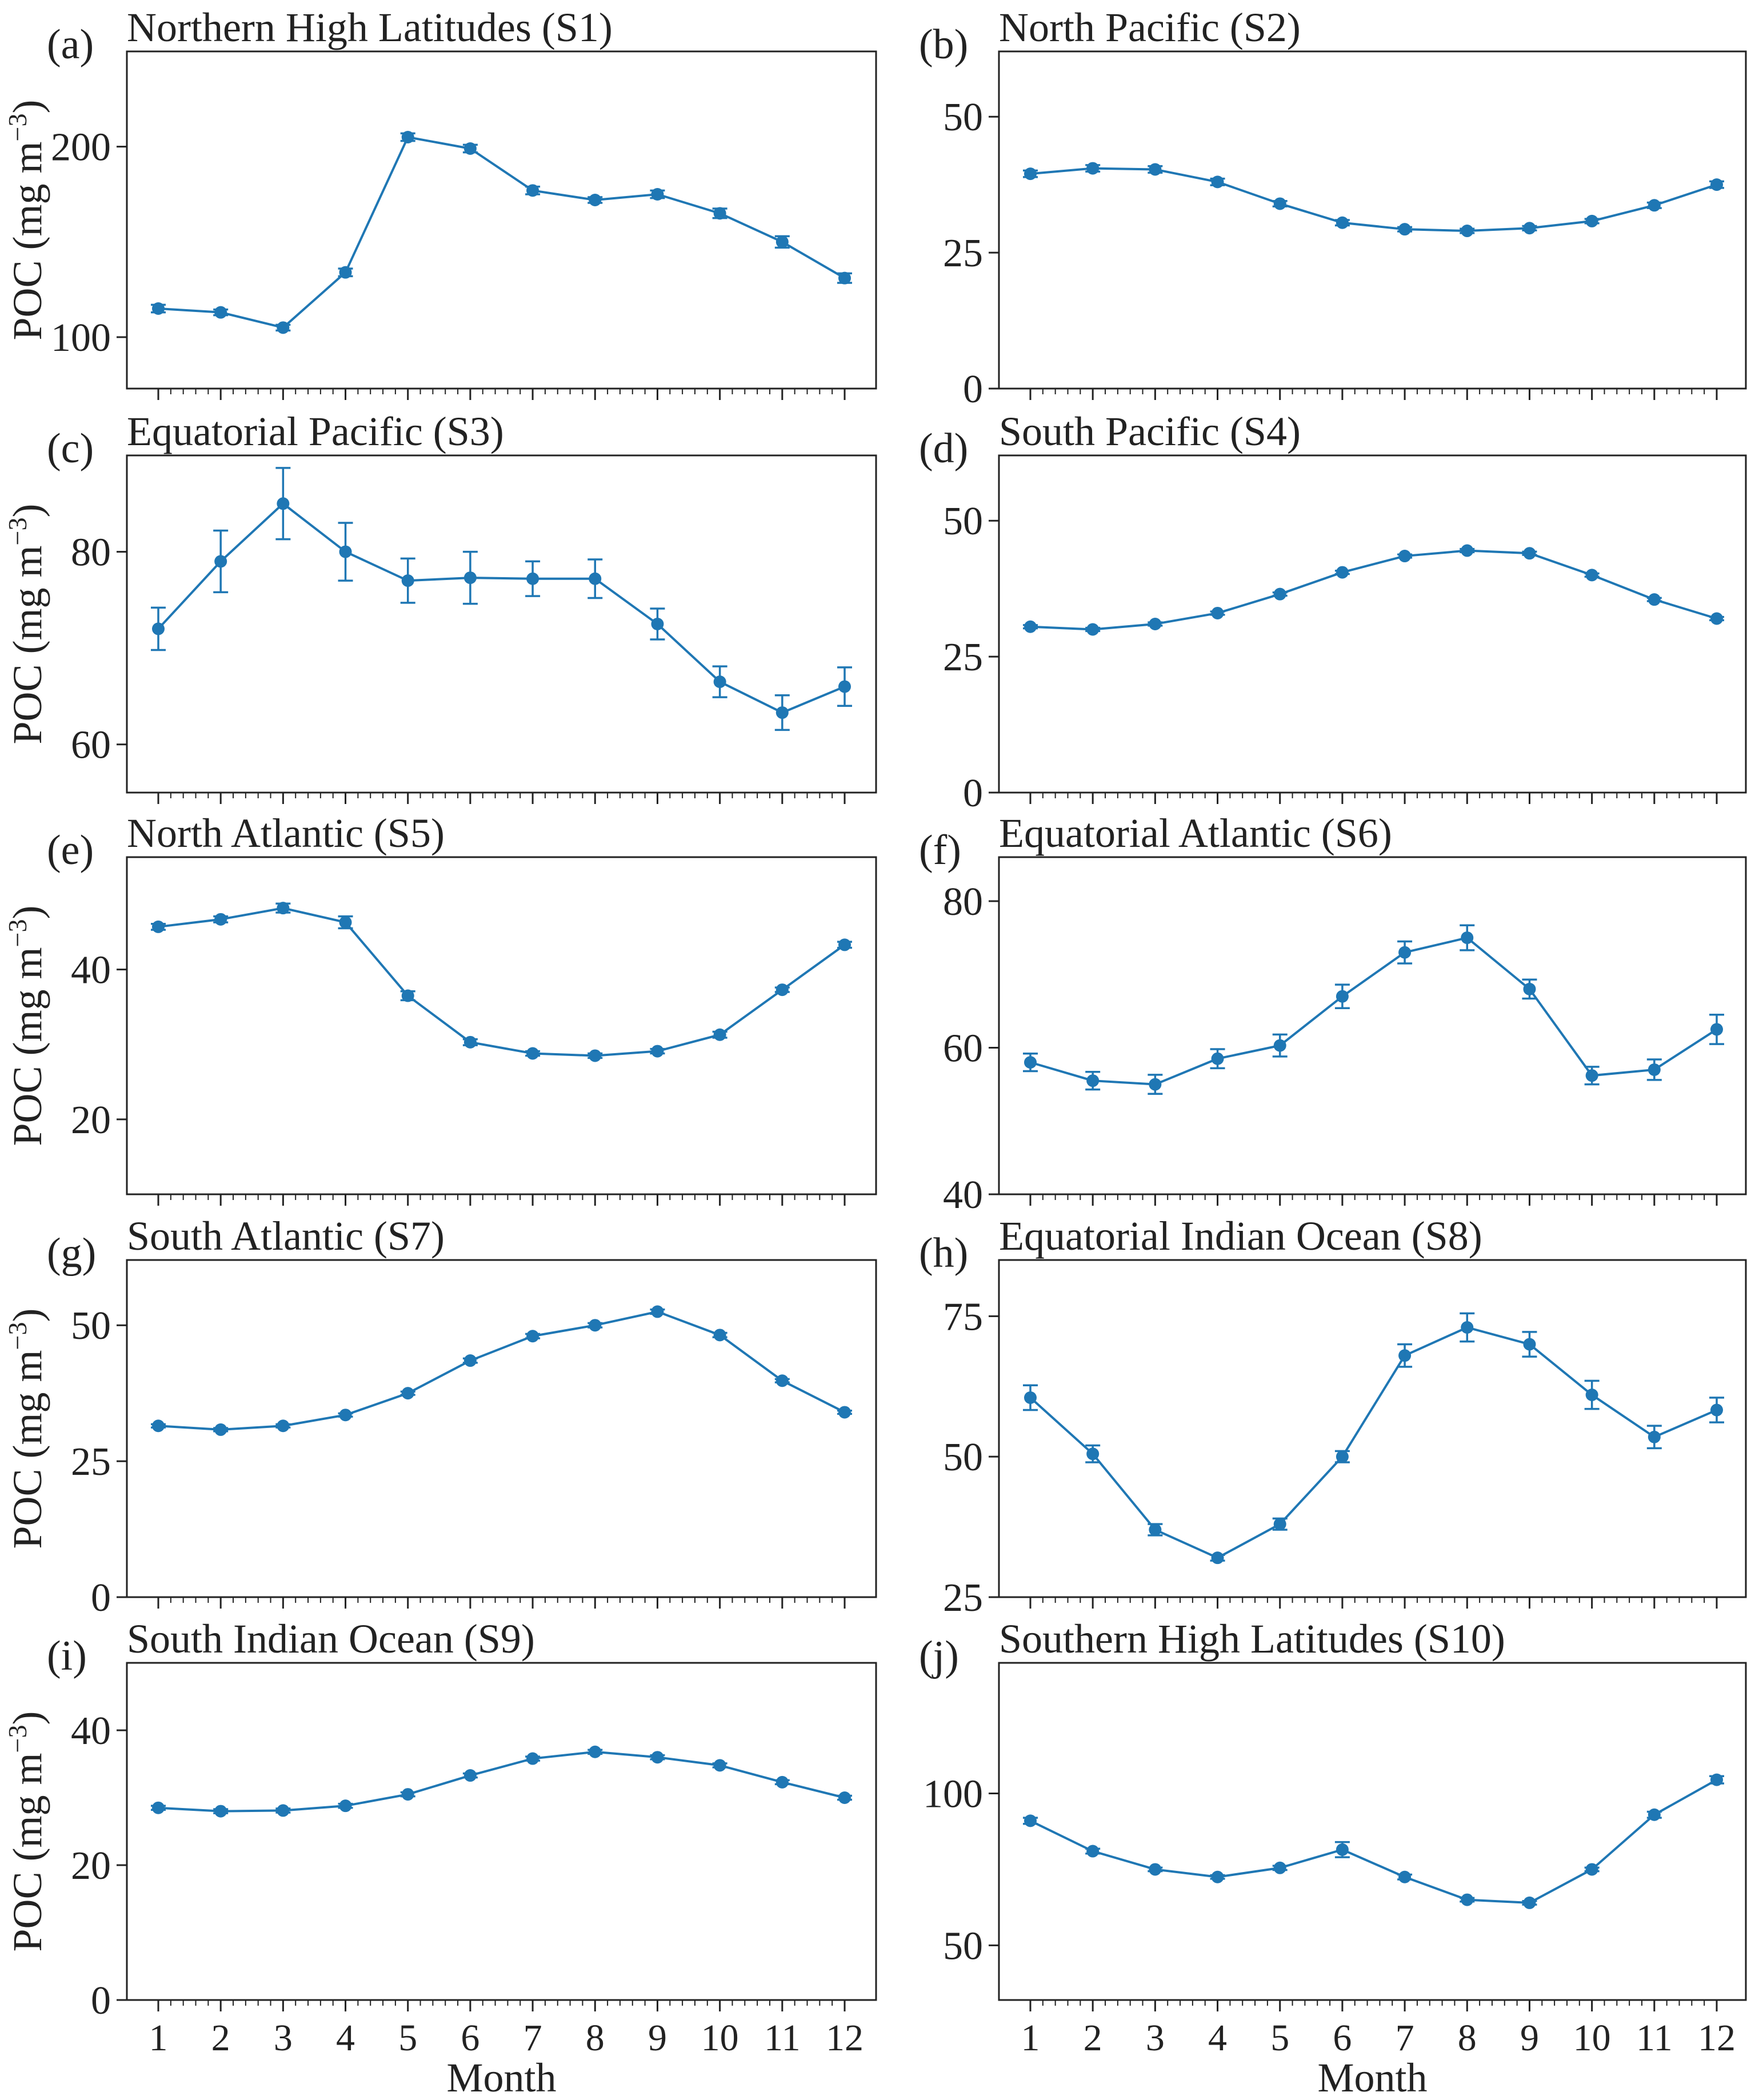 This screenshot has width=1755, height=2100. I want to click on x-tick-label: 5, so click(1279, 2038).